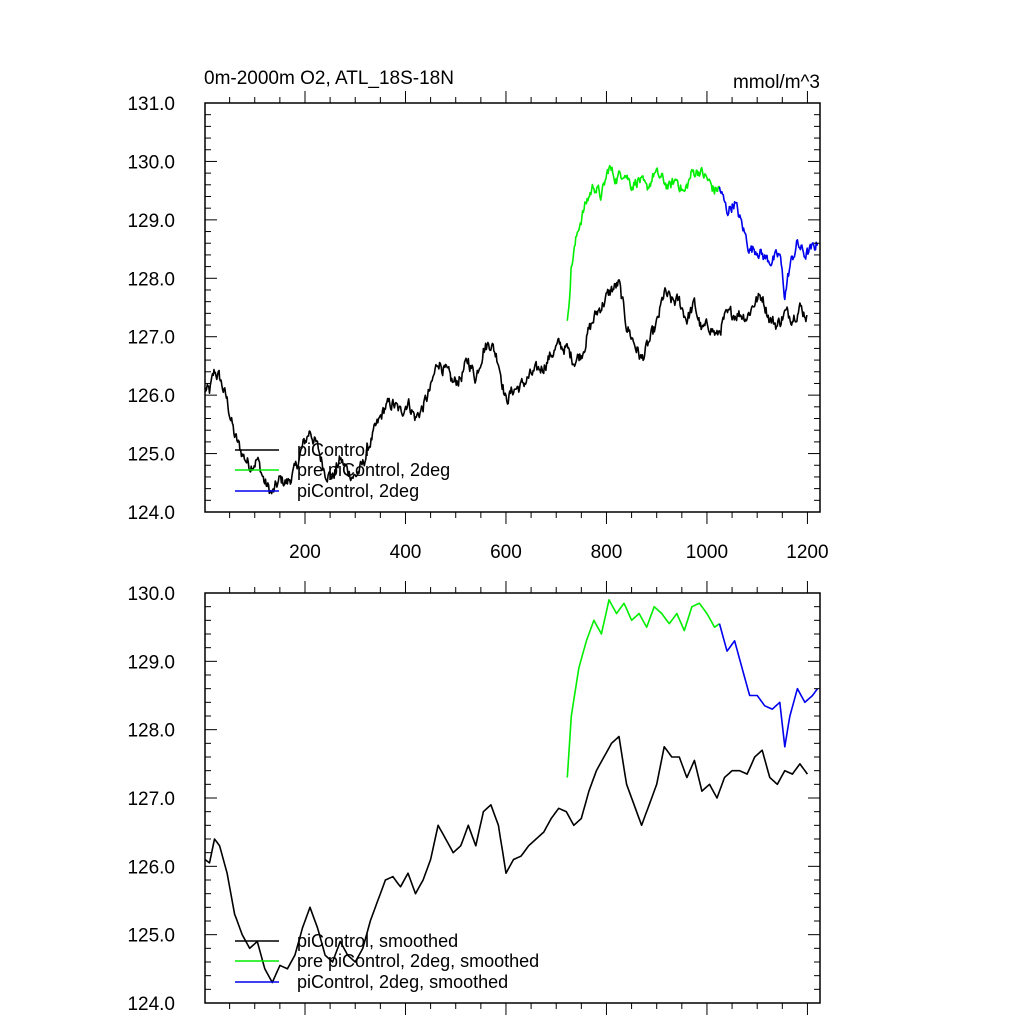 This screenshot has height=1029, width=1024. Describe the element at coordinates (305, 552) in the screenshot. I see `x-tick-label: 200` at that location.